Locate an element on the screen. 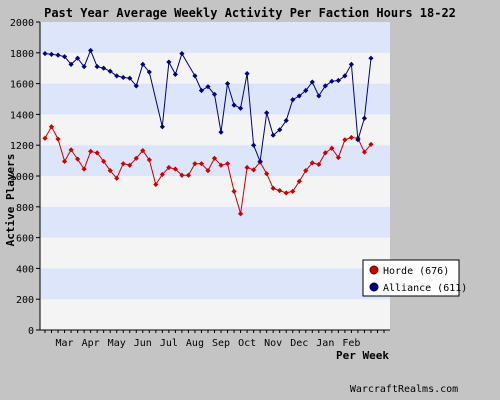  legend: Horde (676) Alliance (611) is located at coordinates (414, 278).